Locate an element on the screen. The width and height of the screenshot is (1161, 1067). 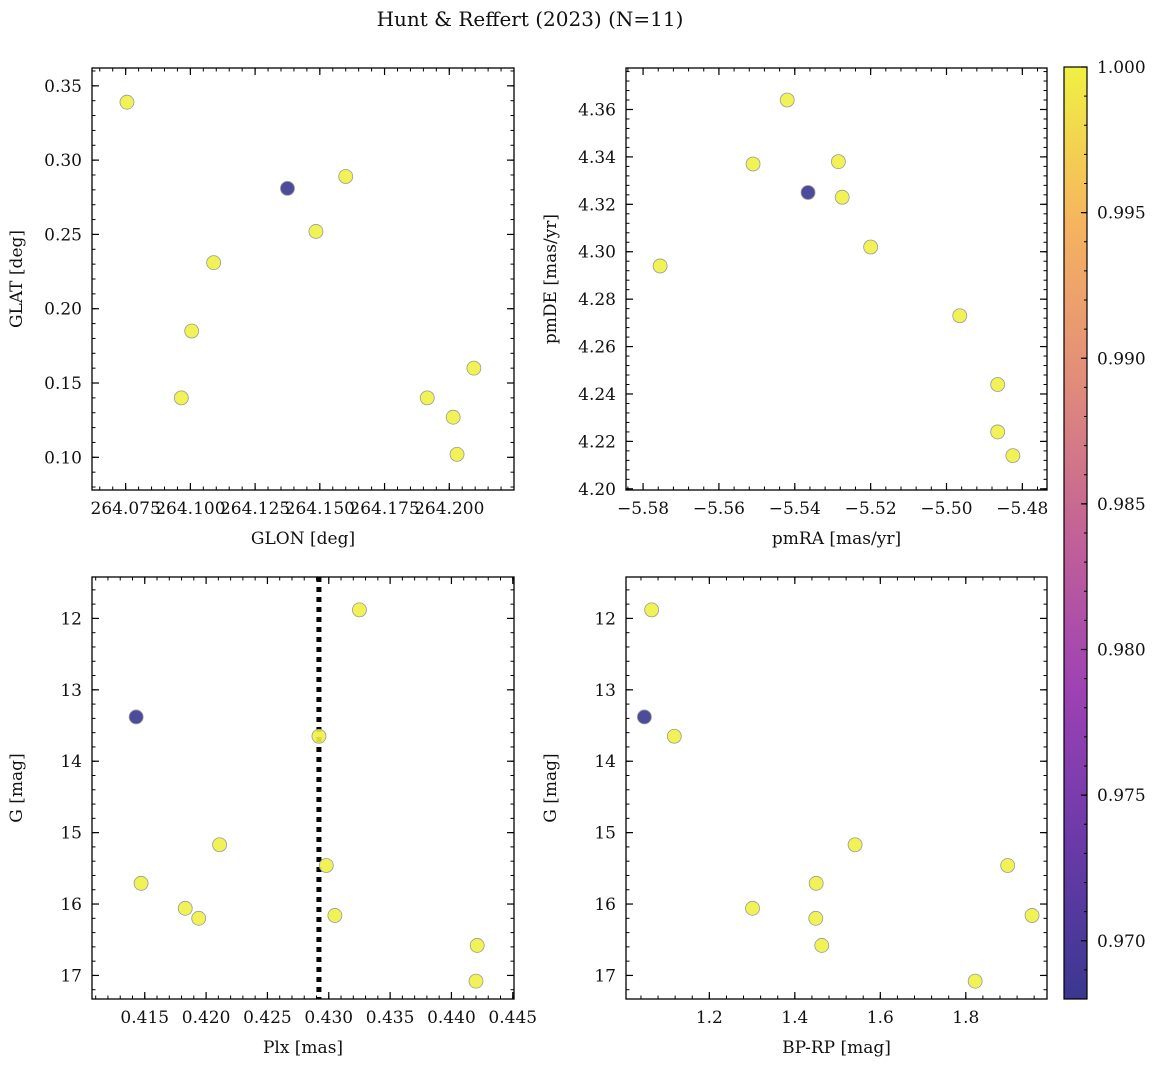
y-tick-label: 0.10 is located at coordinates (63, 458).